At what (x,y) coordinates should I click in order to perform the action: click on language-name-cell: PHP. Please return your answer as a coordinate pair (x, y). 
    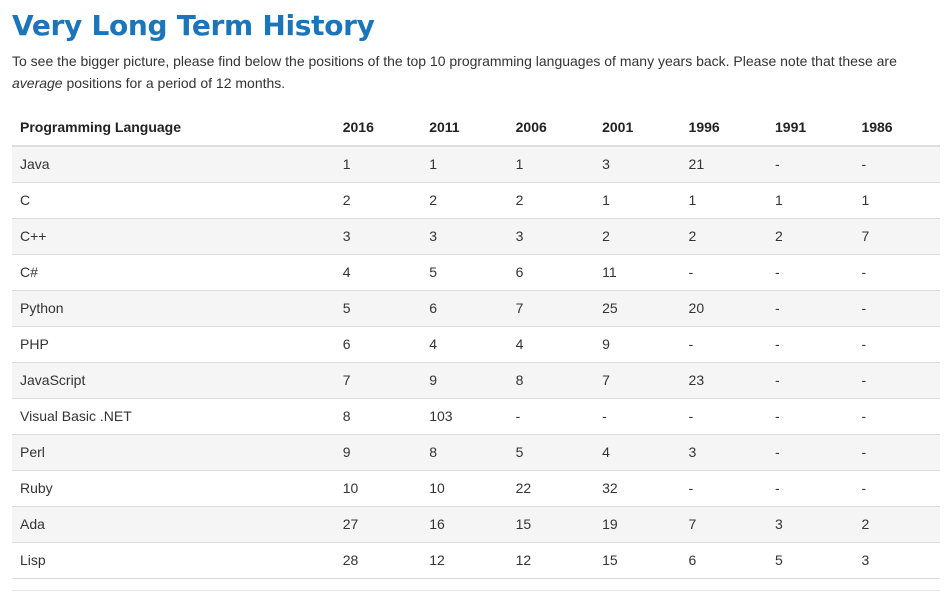
    Looking at the image, I should click on (173, 343).